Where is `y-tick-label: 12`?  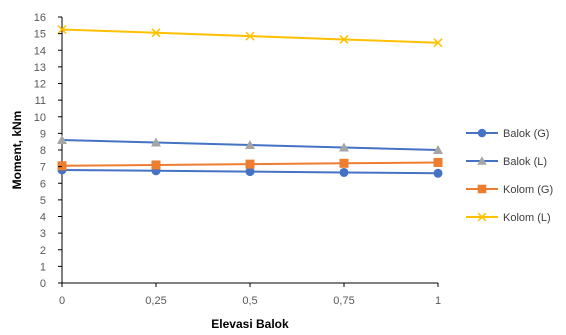
y-tick-label: 12 is located at coordinates (40, 85).